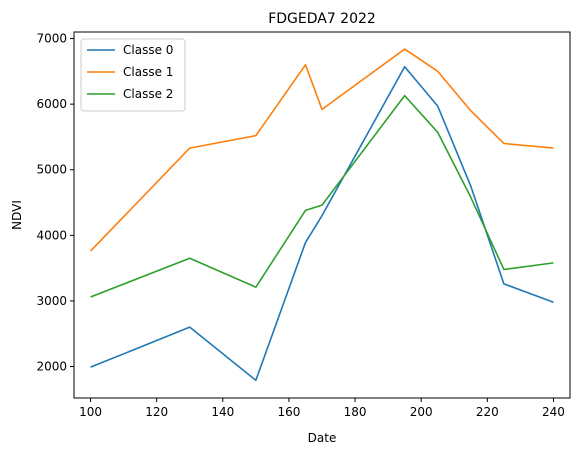 The image size is (580, 455). Describe the element at coordinates (51, 301) in the screenshot. I see `y-tick-label: 3000` at that location.